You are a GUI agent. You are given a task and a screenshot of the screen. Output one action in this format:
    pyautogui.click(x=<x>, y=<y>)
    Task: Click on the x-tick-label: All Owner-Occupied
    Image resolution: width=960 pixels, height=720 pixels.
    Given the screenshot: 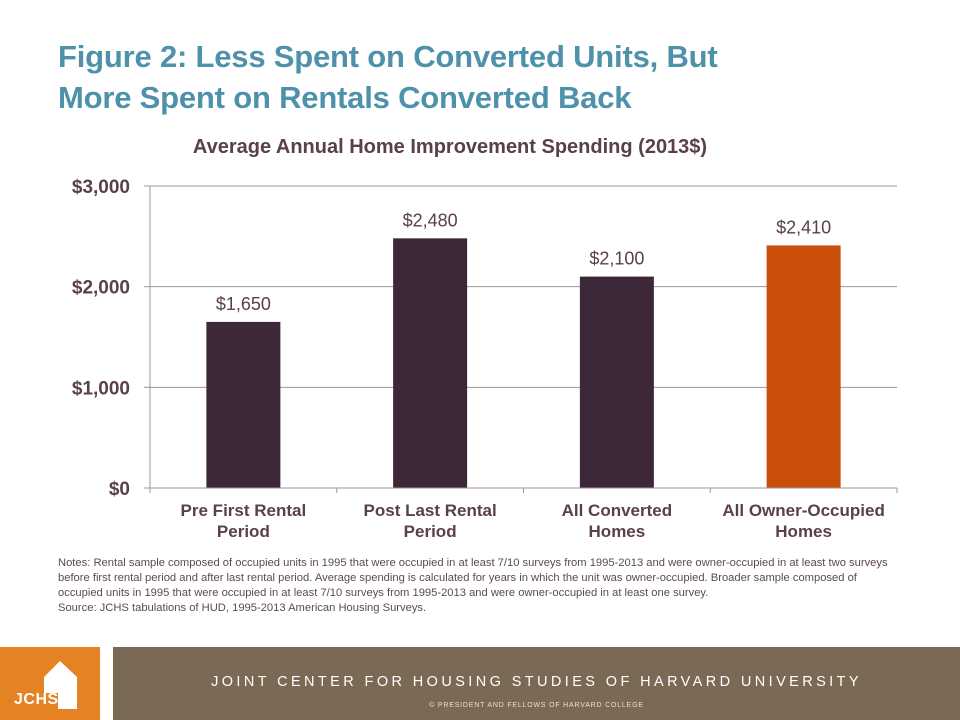 What is the action you would take?
    pyautogui.click(x=803, y=510)
    